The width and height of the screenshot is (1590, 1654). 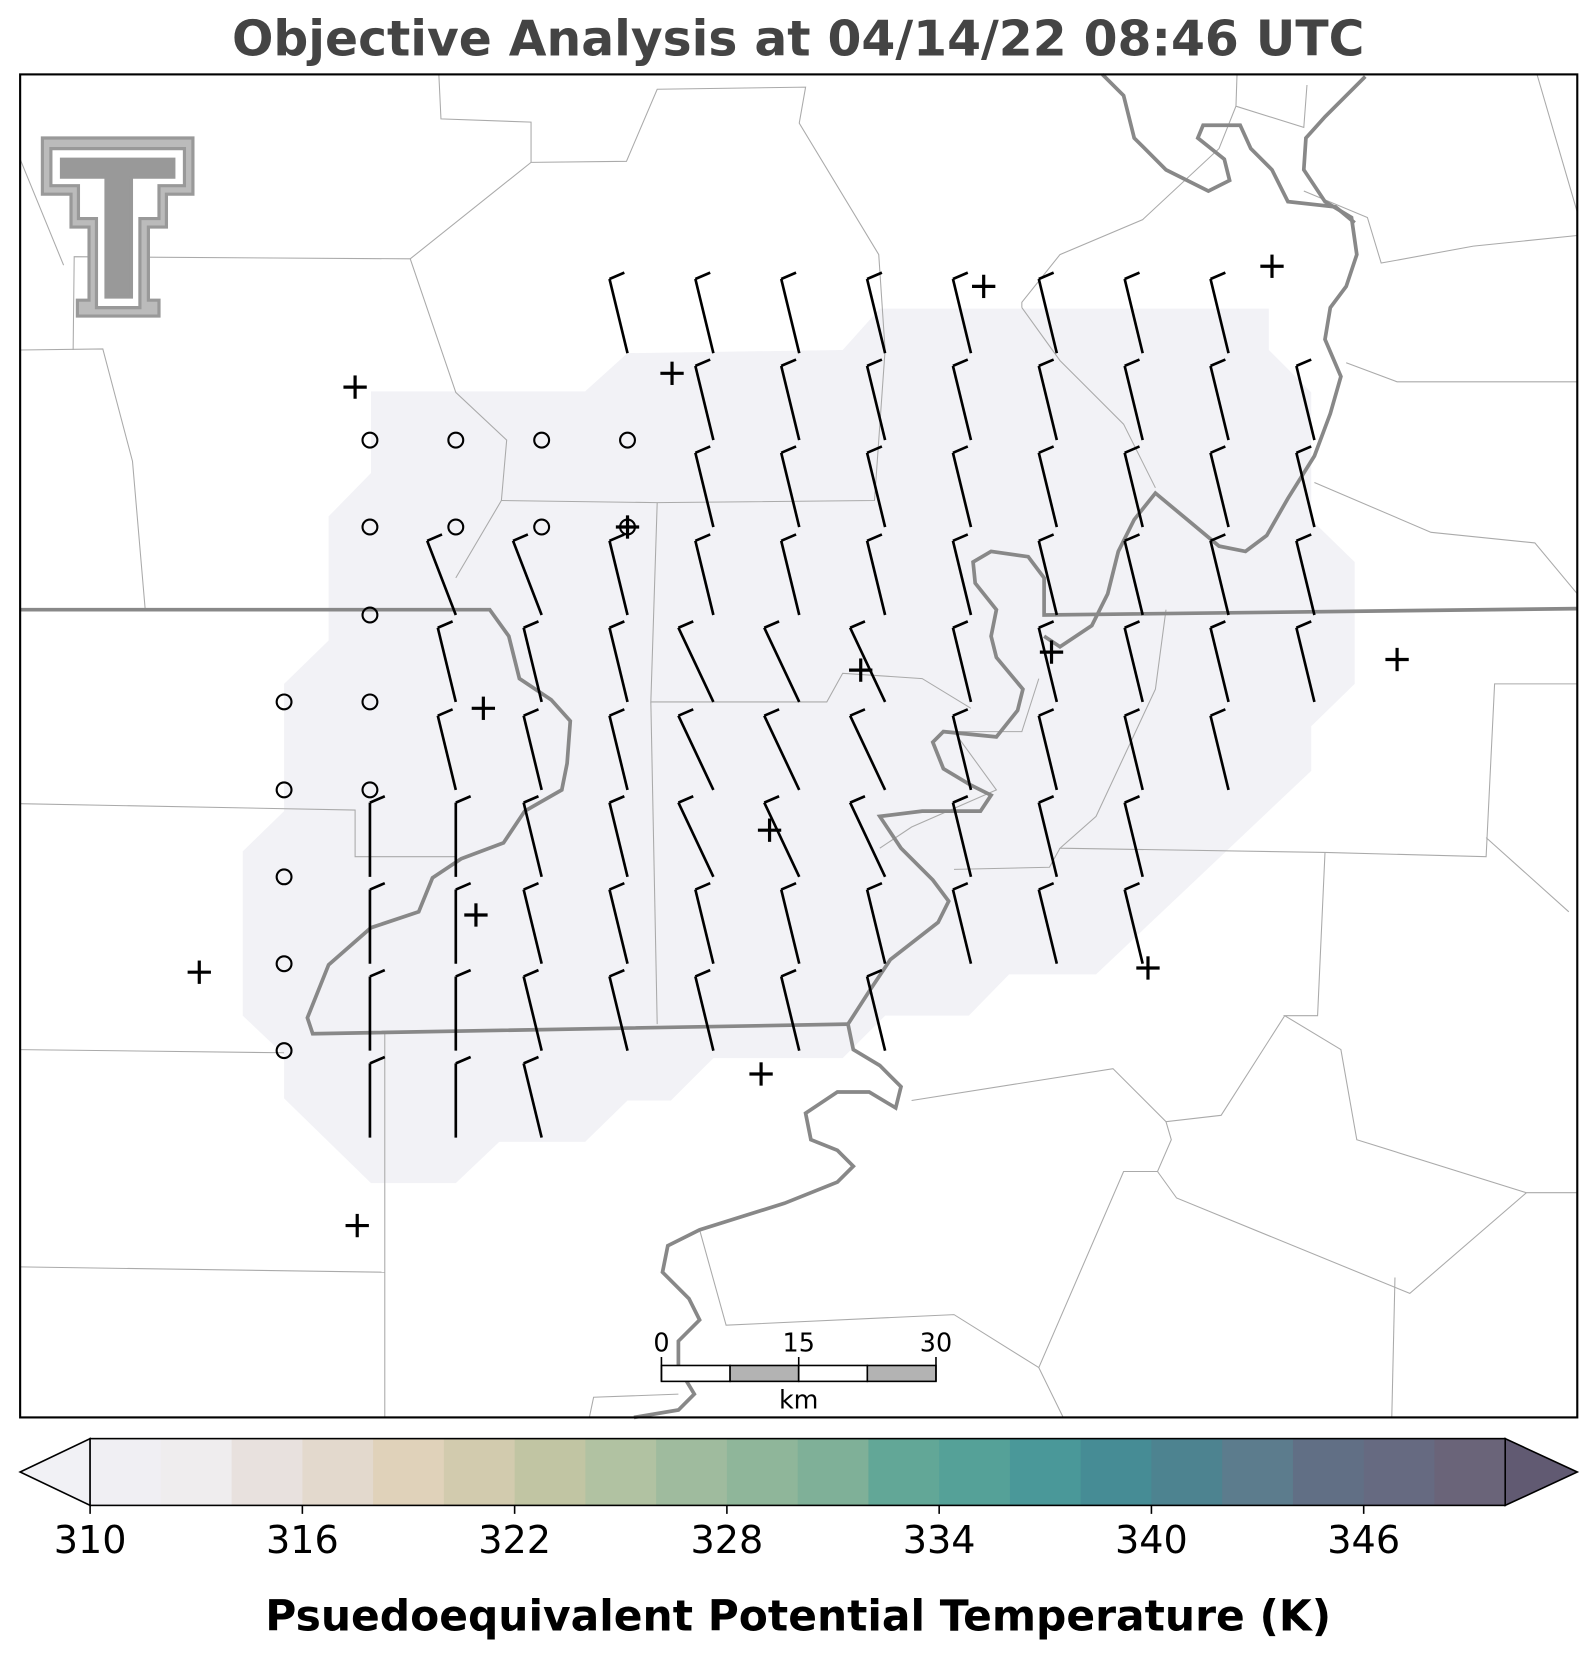 What do you see at coordinates (627, 527) in the screenshot?
I see `station-marker` at bounding box center [627, 527].